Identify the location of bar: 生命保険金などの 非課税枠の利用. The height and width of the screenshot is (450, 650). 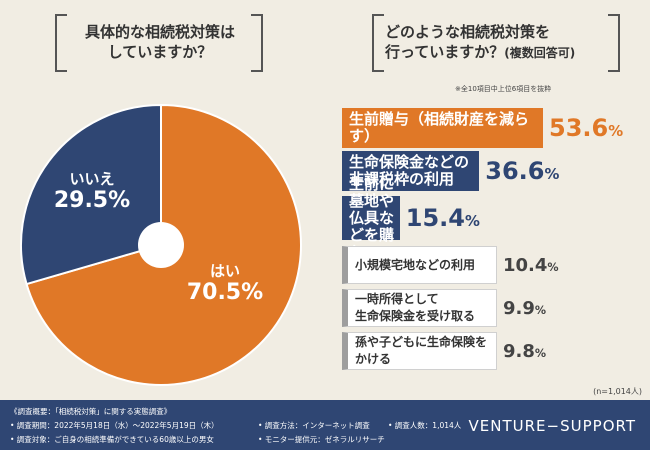
(411, 171).